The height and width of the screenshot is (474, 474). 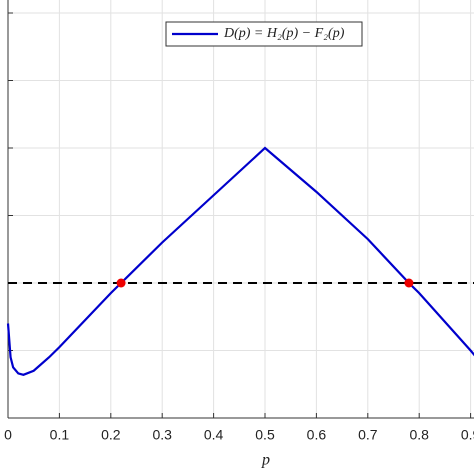 What do you see at coordinates (214, 435) in the screenshot?
I see `x-tick-label: 0.4` at bounding box center [214, 435].